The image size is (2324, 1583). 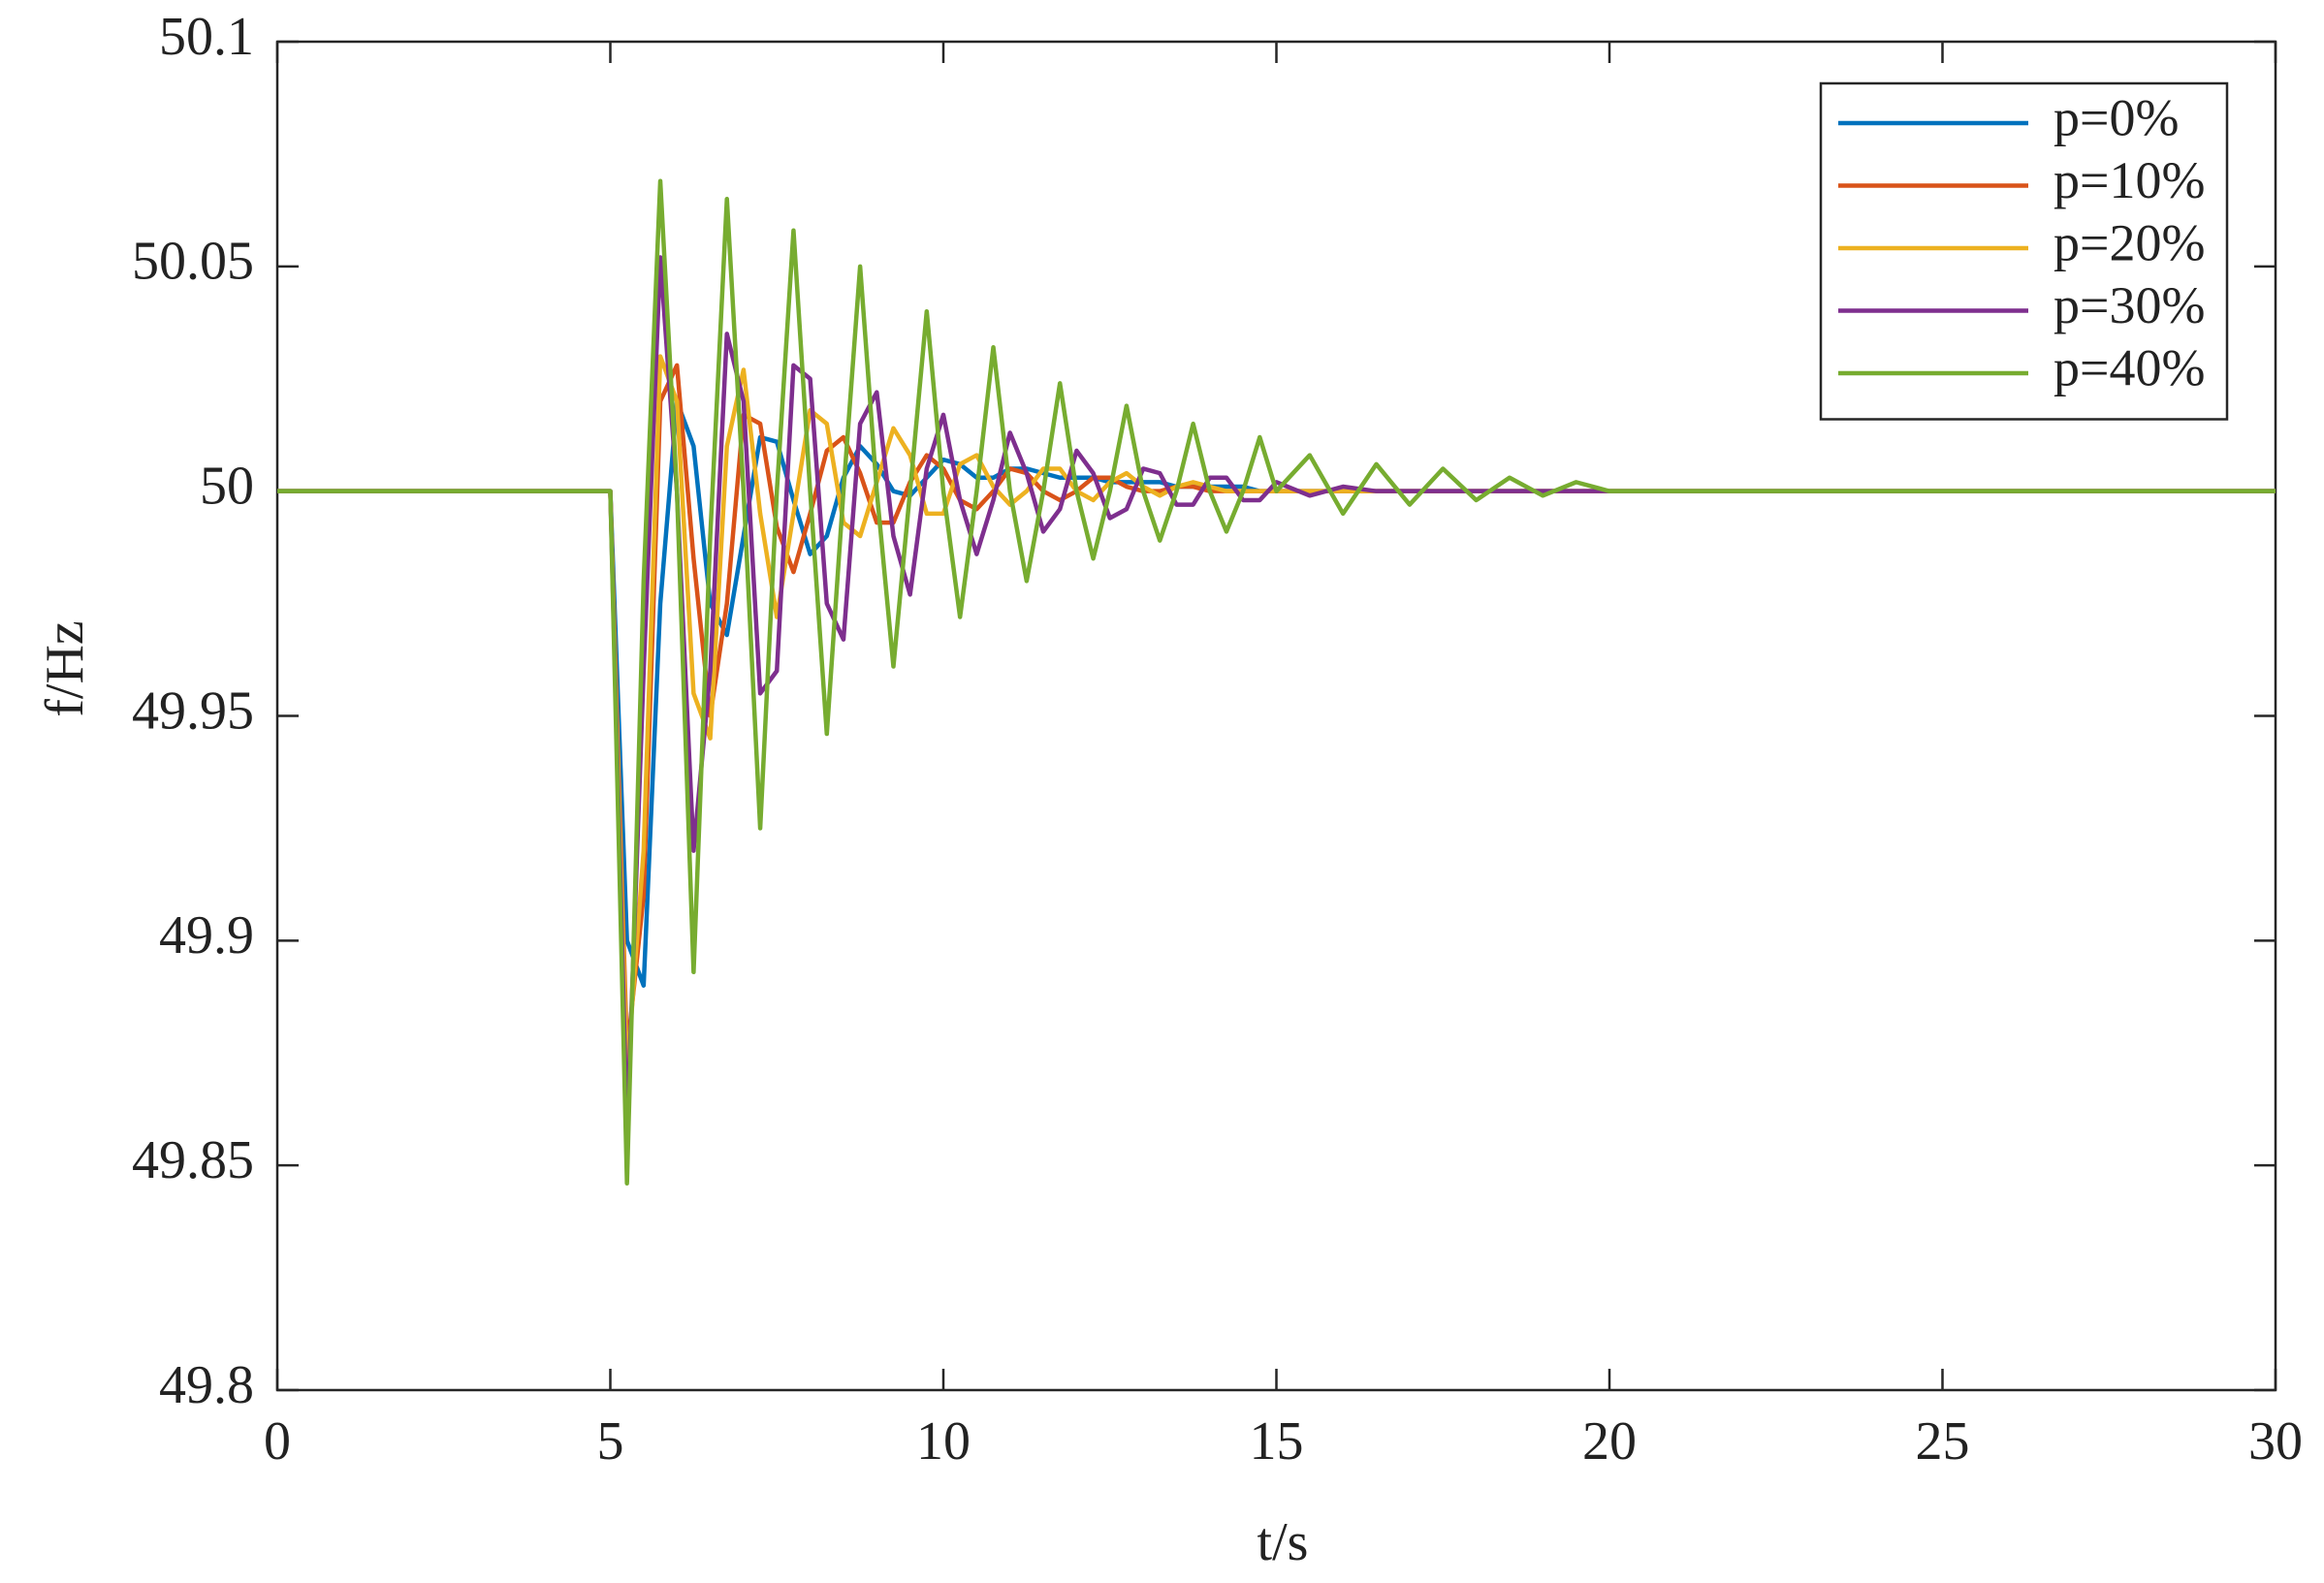 I want to click on legend-label: p=0%, so click(x=2116, y=117).